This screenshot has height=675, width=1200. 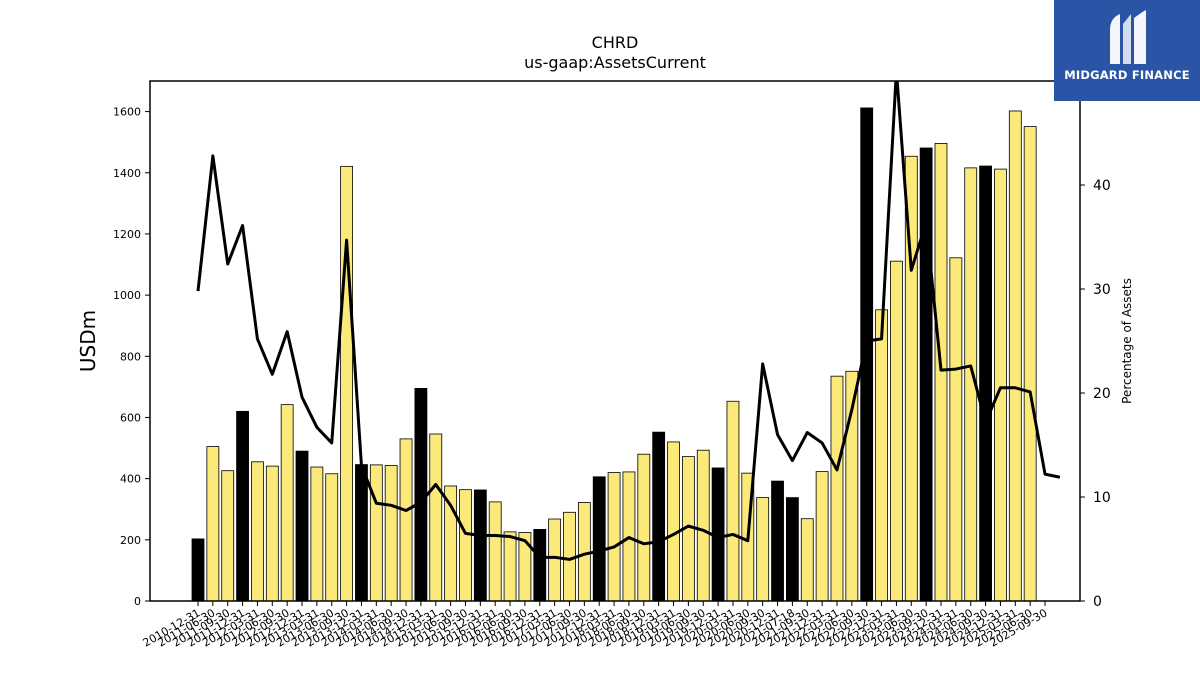 I want to click on y2-tick-label: 20, so click(x=1102, y=394).